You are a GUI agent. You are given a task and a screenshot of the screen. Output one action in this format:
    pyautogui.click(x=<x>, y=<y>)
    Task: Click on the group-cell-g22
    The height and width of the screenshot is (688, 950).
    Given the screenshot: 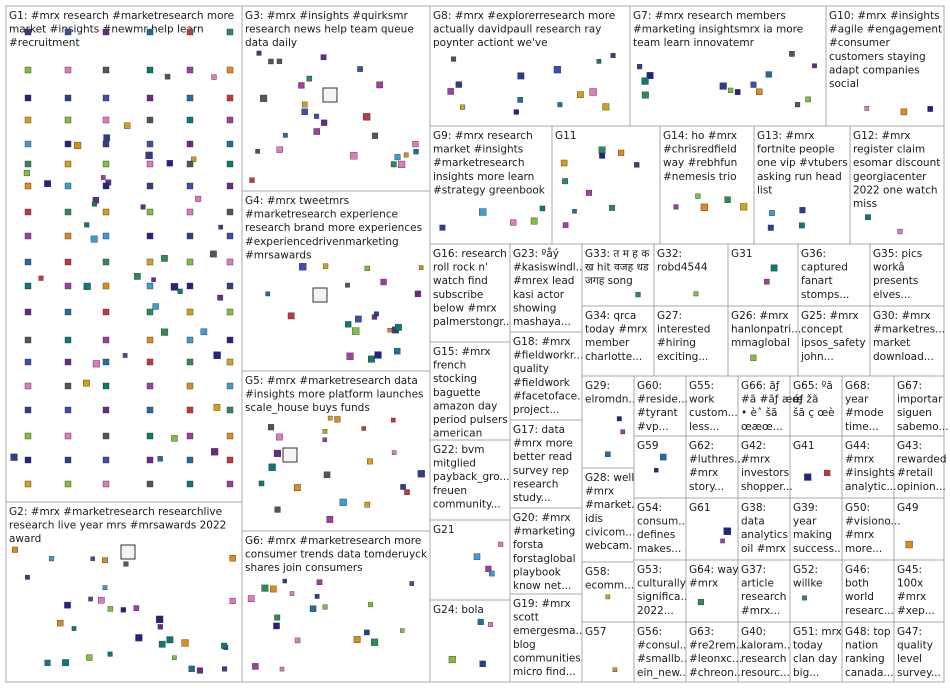 What is the action you would take?
    pyautogui.click(x=470, y=480)
    